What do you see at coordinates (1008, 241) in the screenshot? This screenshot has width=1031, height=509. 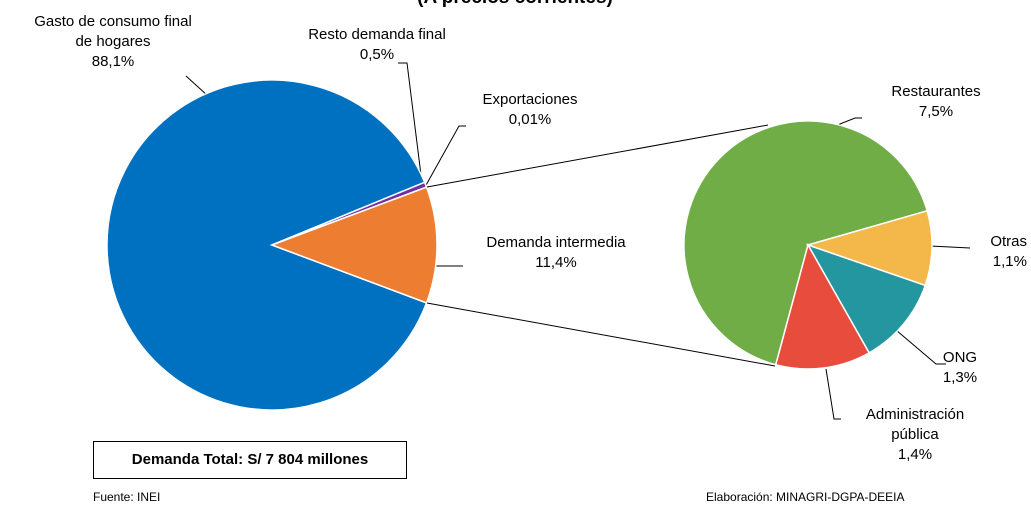 I see `slice-label: Otras` at bounding box center [1008, 241].